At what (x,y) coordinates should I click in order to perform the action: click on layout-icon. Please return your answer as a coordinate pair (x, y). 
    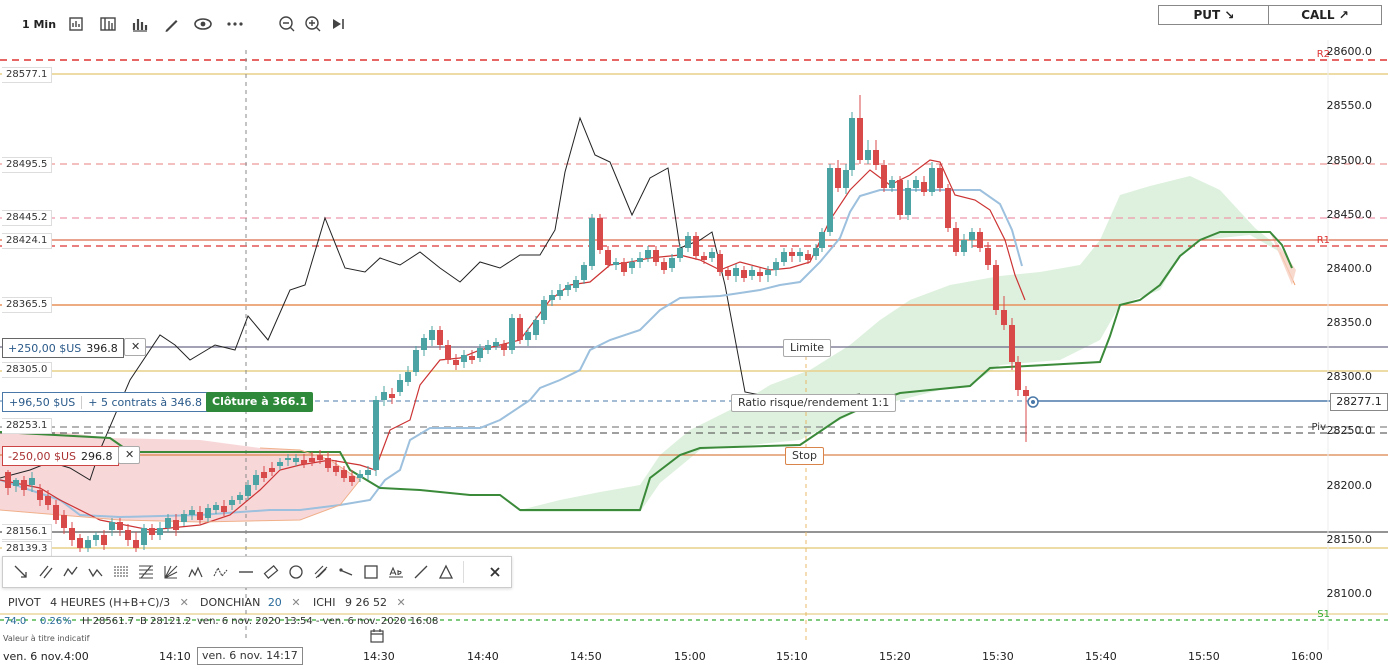
    Looking at the image, I should click on (108, 24).